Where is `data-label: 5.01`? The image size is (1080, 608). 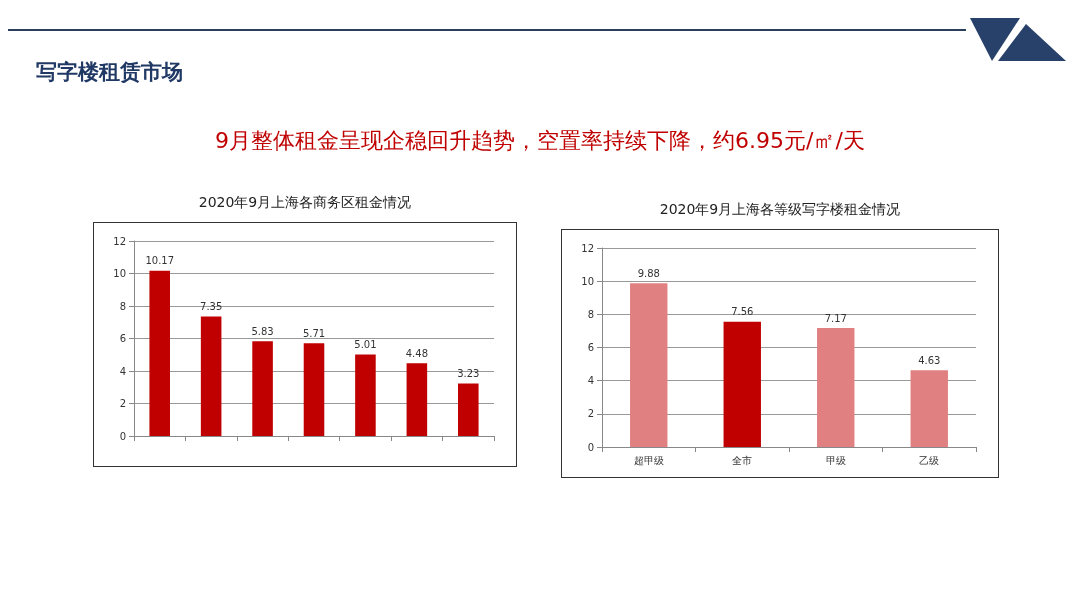
data-label: 5.01 is located at coordinates (365, 345).